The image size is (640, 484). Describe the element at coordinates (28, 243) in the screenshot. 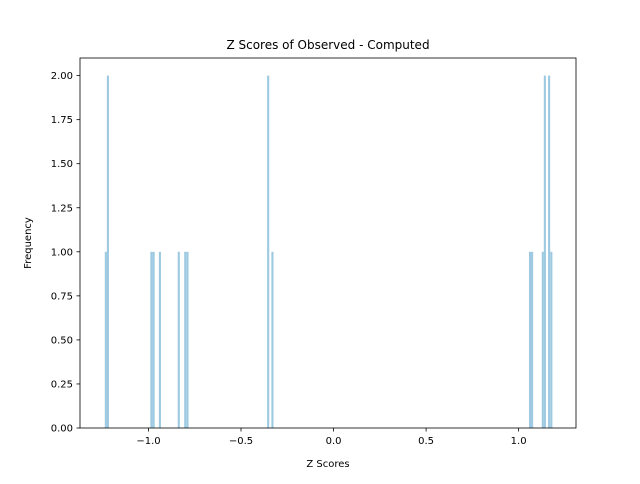

I see `y-axis-label: Frequency` at that location.